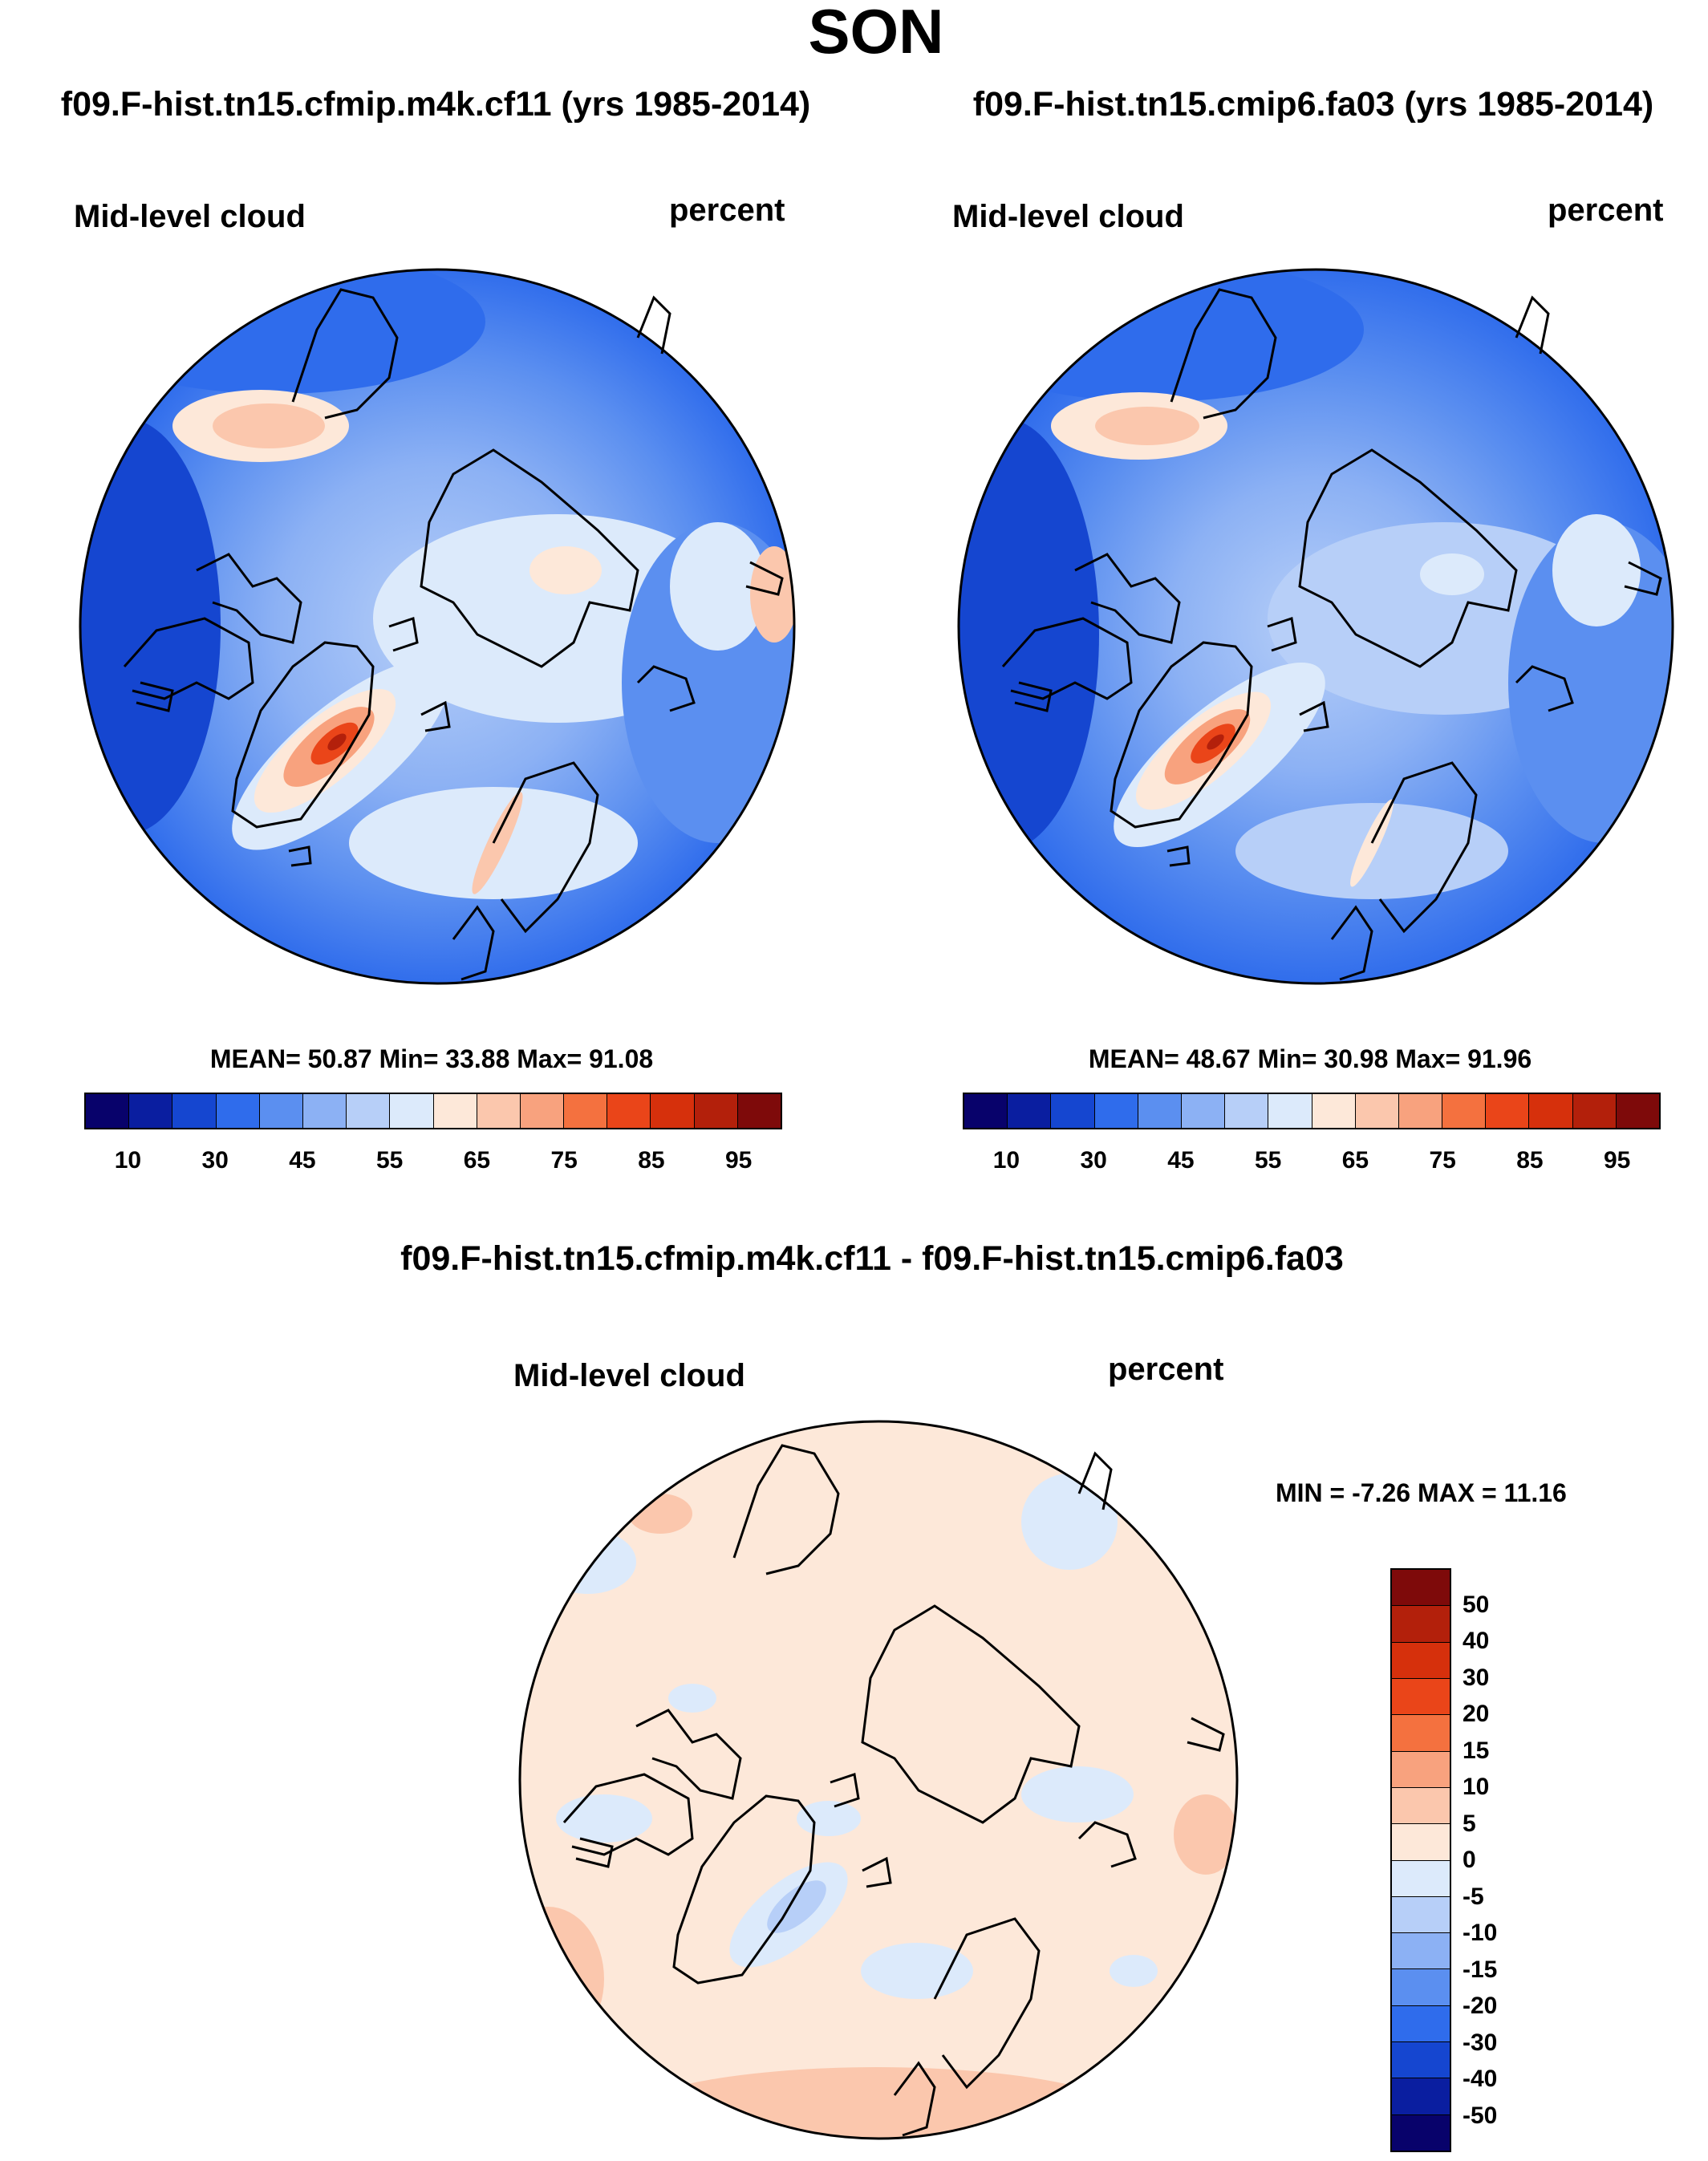 This screenshot has width=1708, height=2161. What do you see at coordinates (1597, 570) in the screenshot?
I see `panel2-cloud-region` at bounding box center [1597, 570].